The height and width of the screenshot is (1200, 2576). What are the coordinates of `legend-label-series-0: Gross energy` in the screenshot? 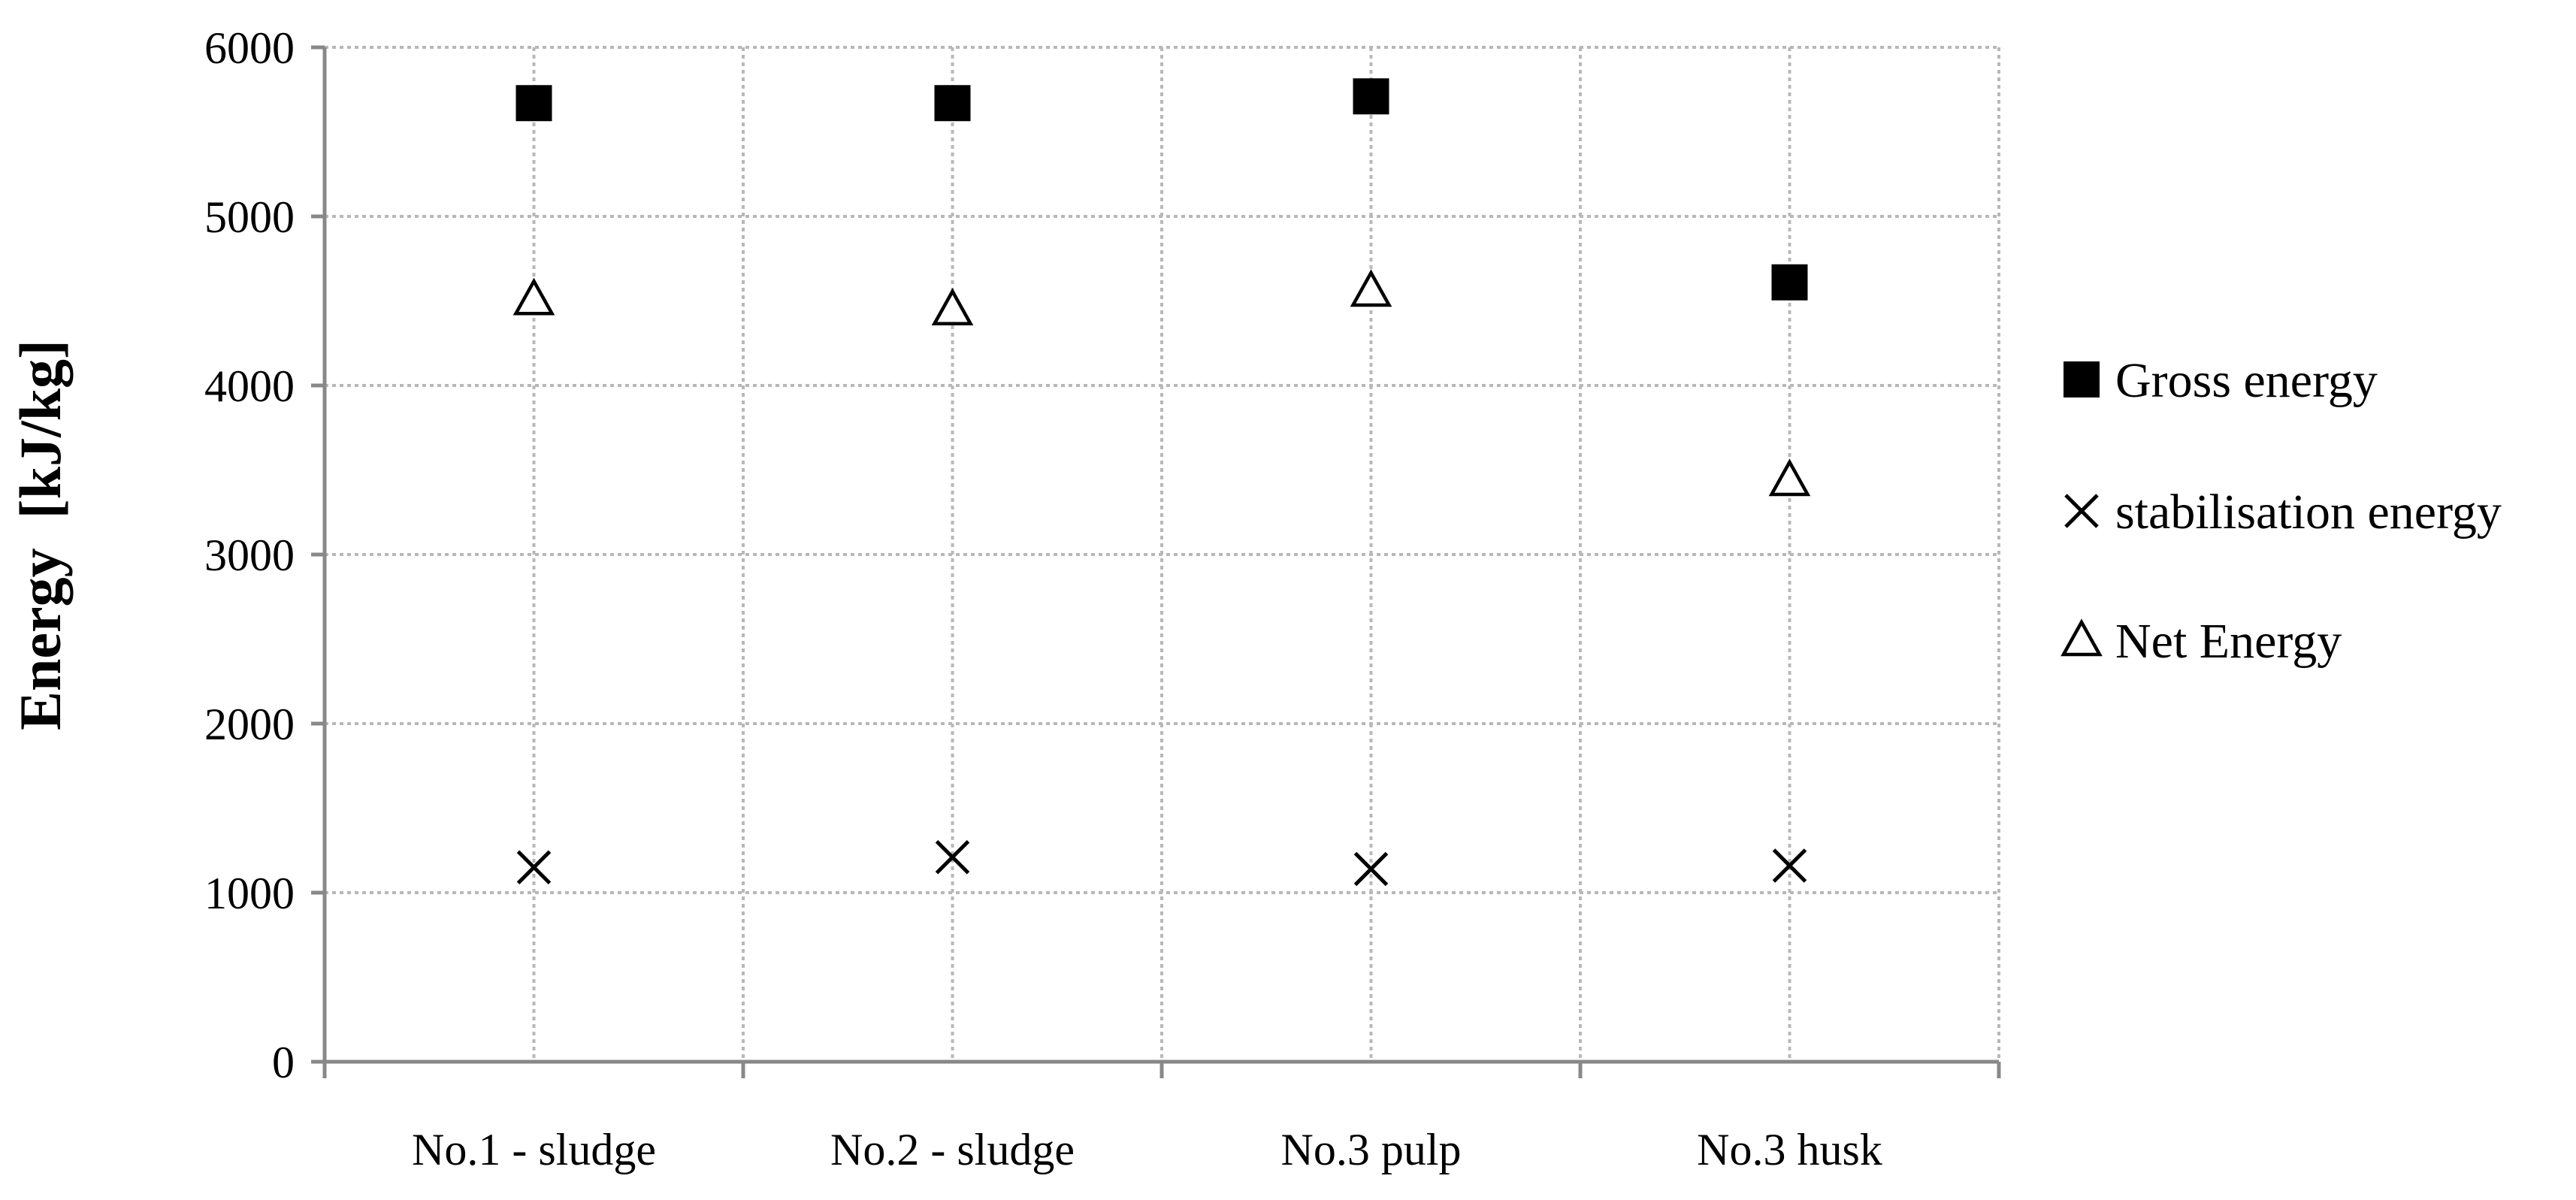 It's located at (2246, 380).